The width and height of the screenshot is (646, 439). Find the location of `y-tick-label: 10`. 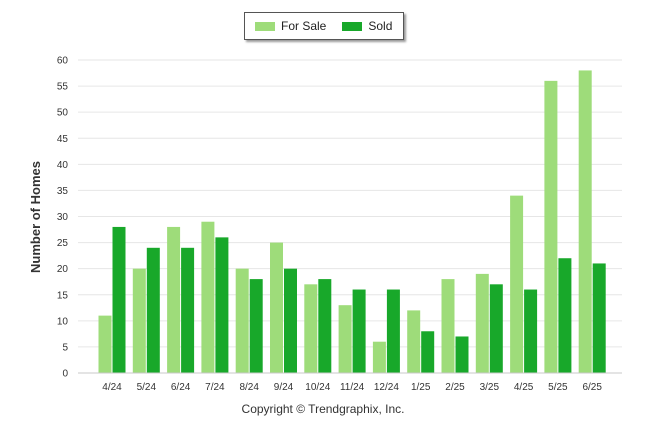

y-tick-label: 10 is located at coordinates (63, 321).